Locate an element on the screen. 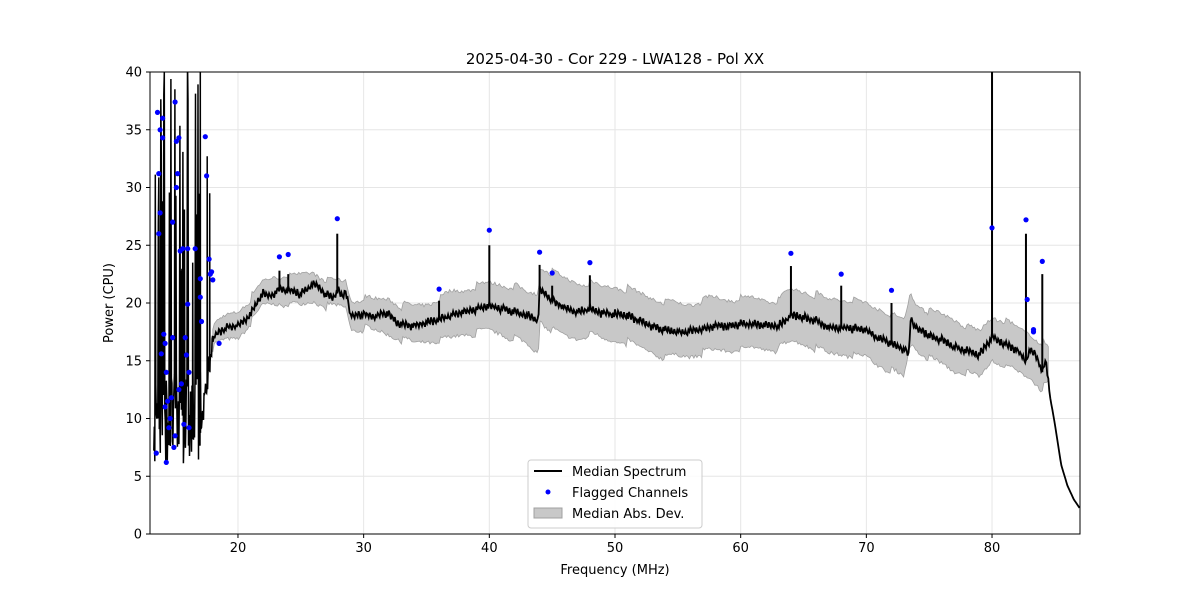 This screenshot has height=600, width=1200. legend-mad-swatch is located at coordinates (548, 513).